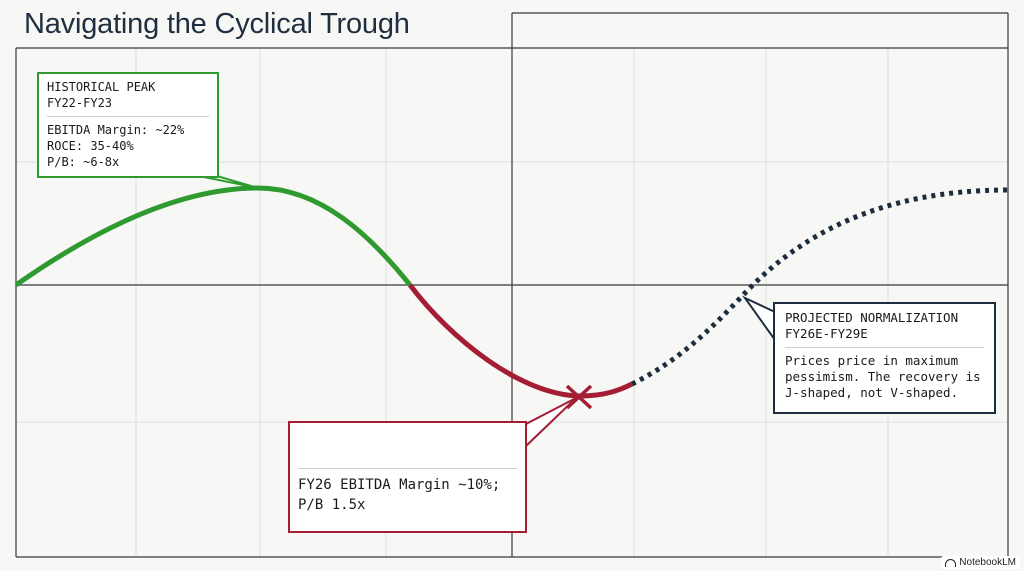  I want to click on slide-title: Navigating the Cyclical Trough, so click(217, 24).